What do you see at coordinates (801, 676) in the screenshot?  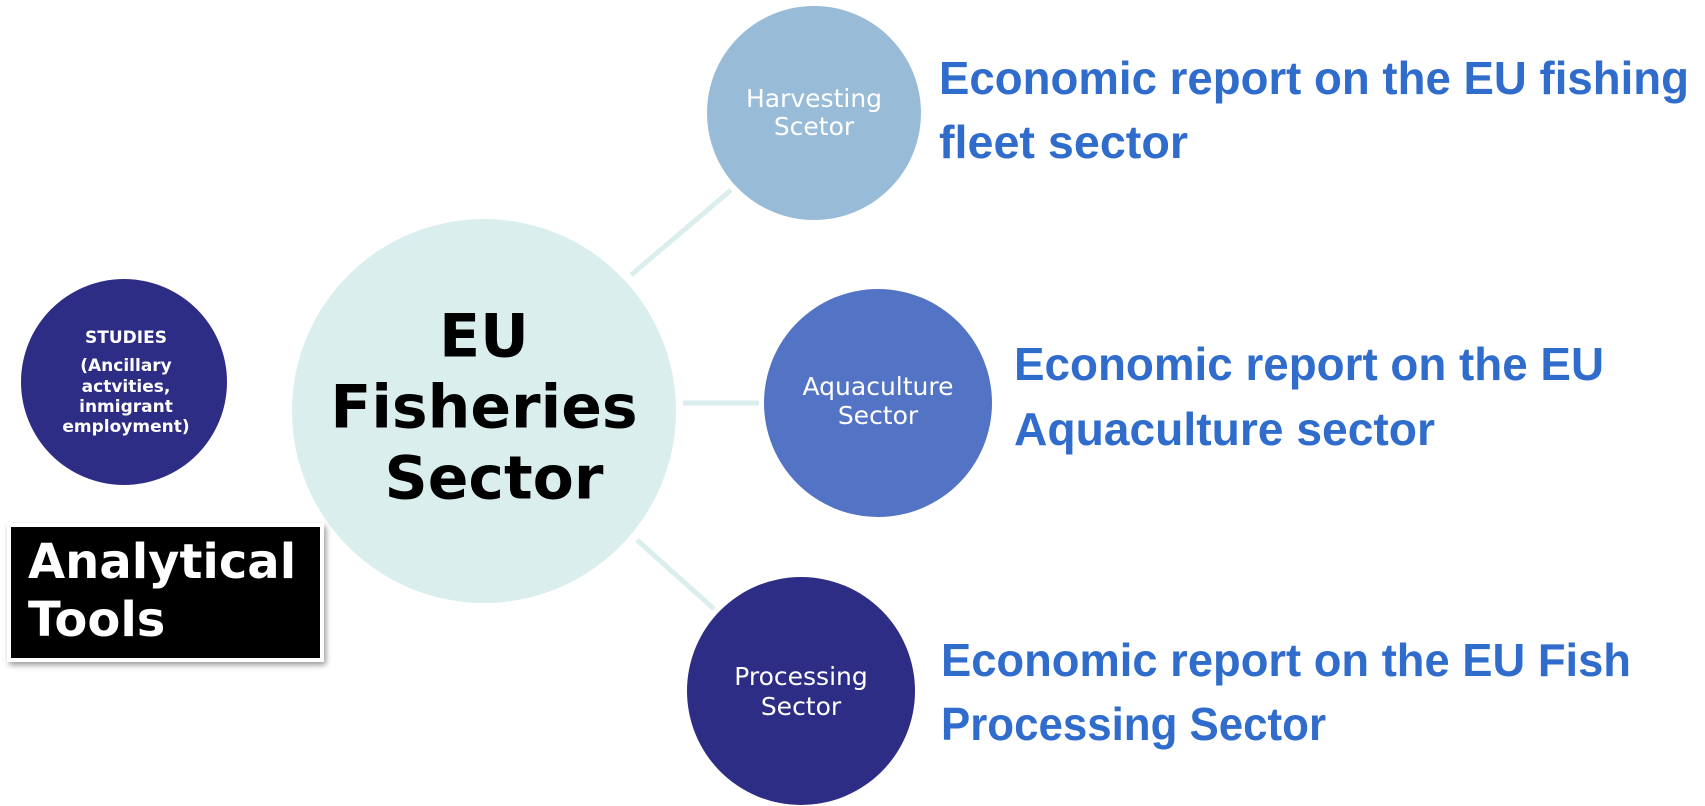 I see `sector-label: Processing` at bounding box center [801, 676].